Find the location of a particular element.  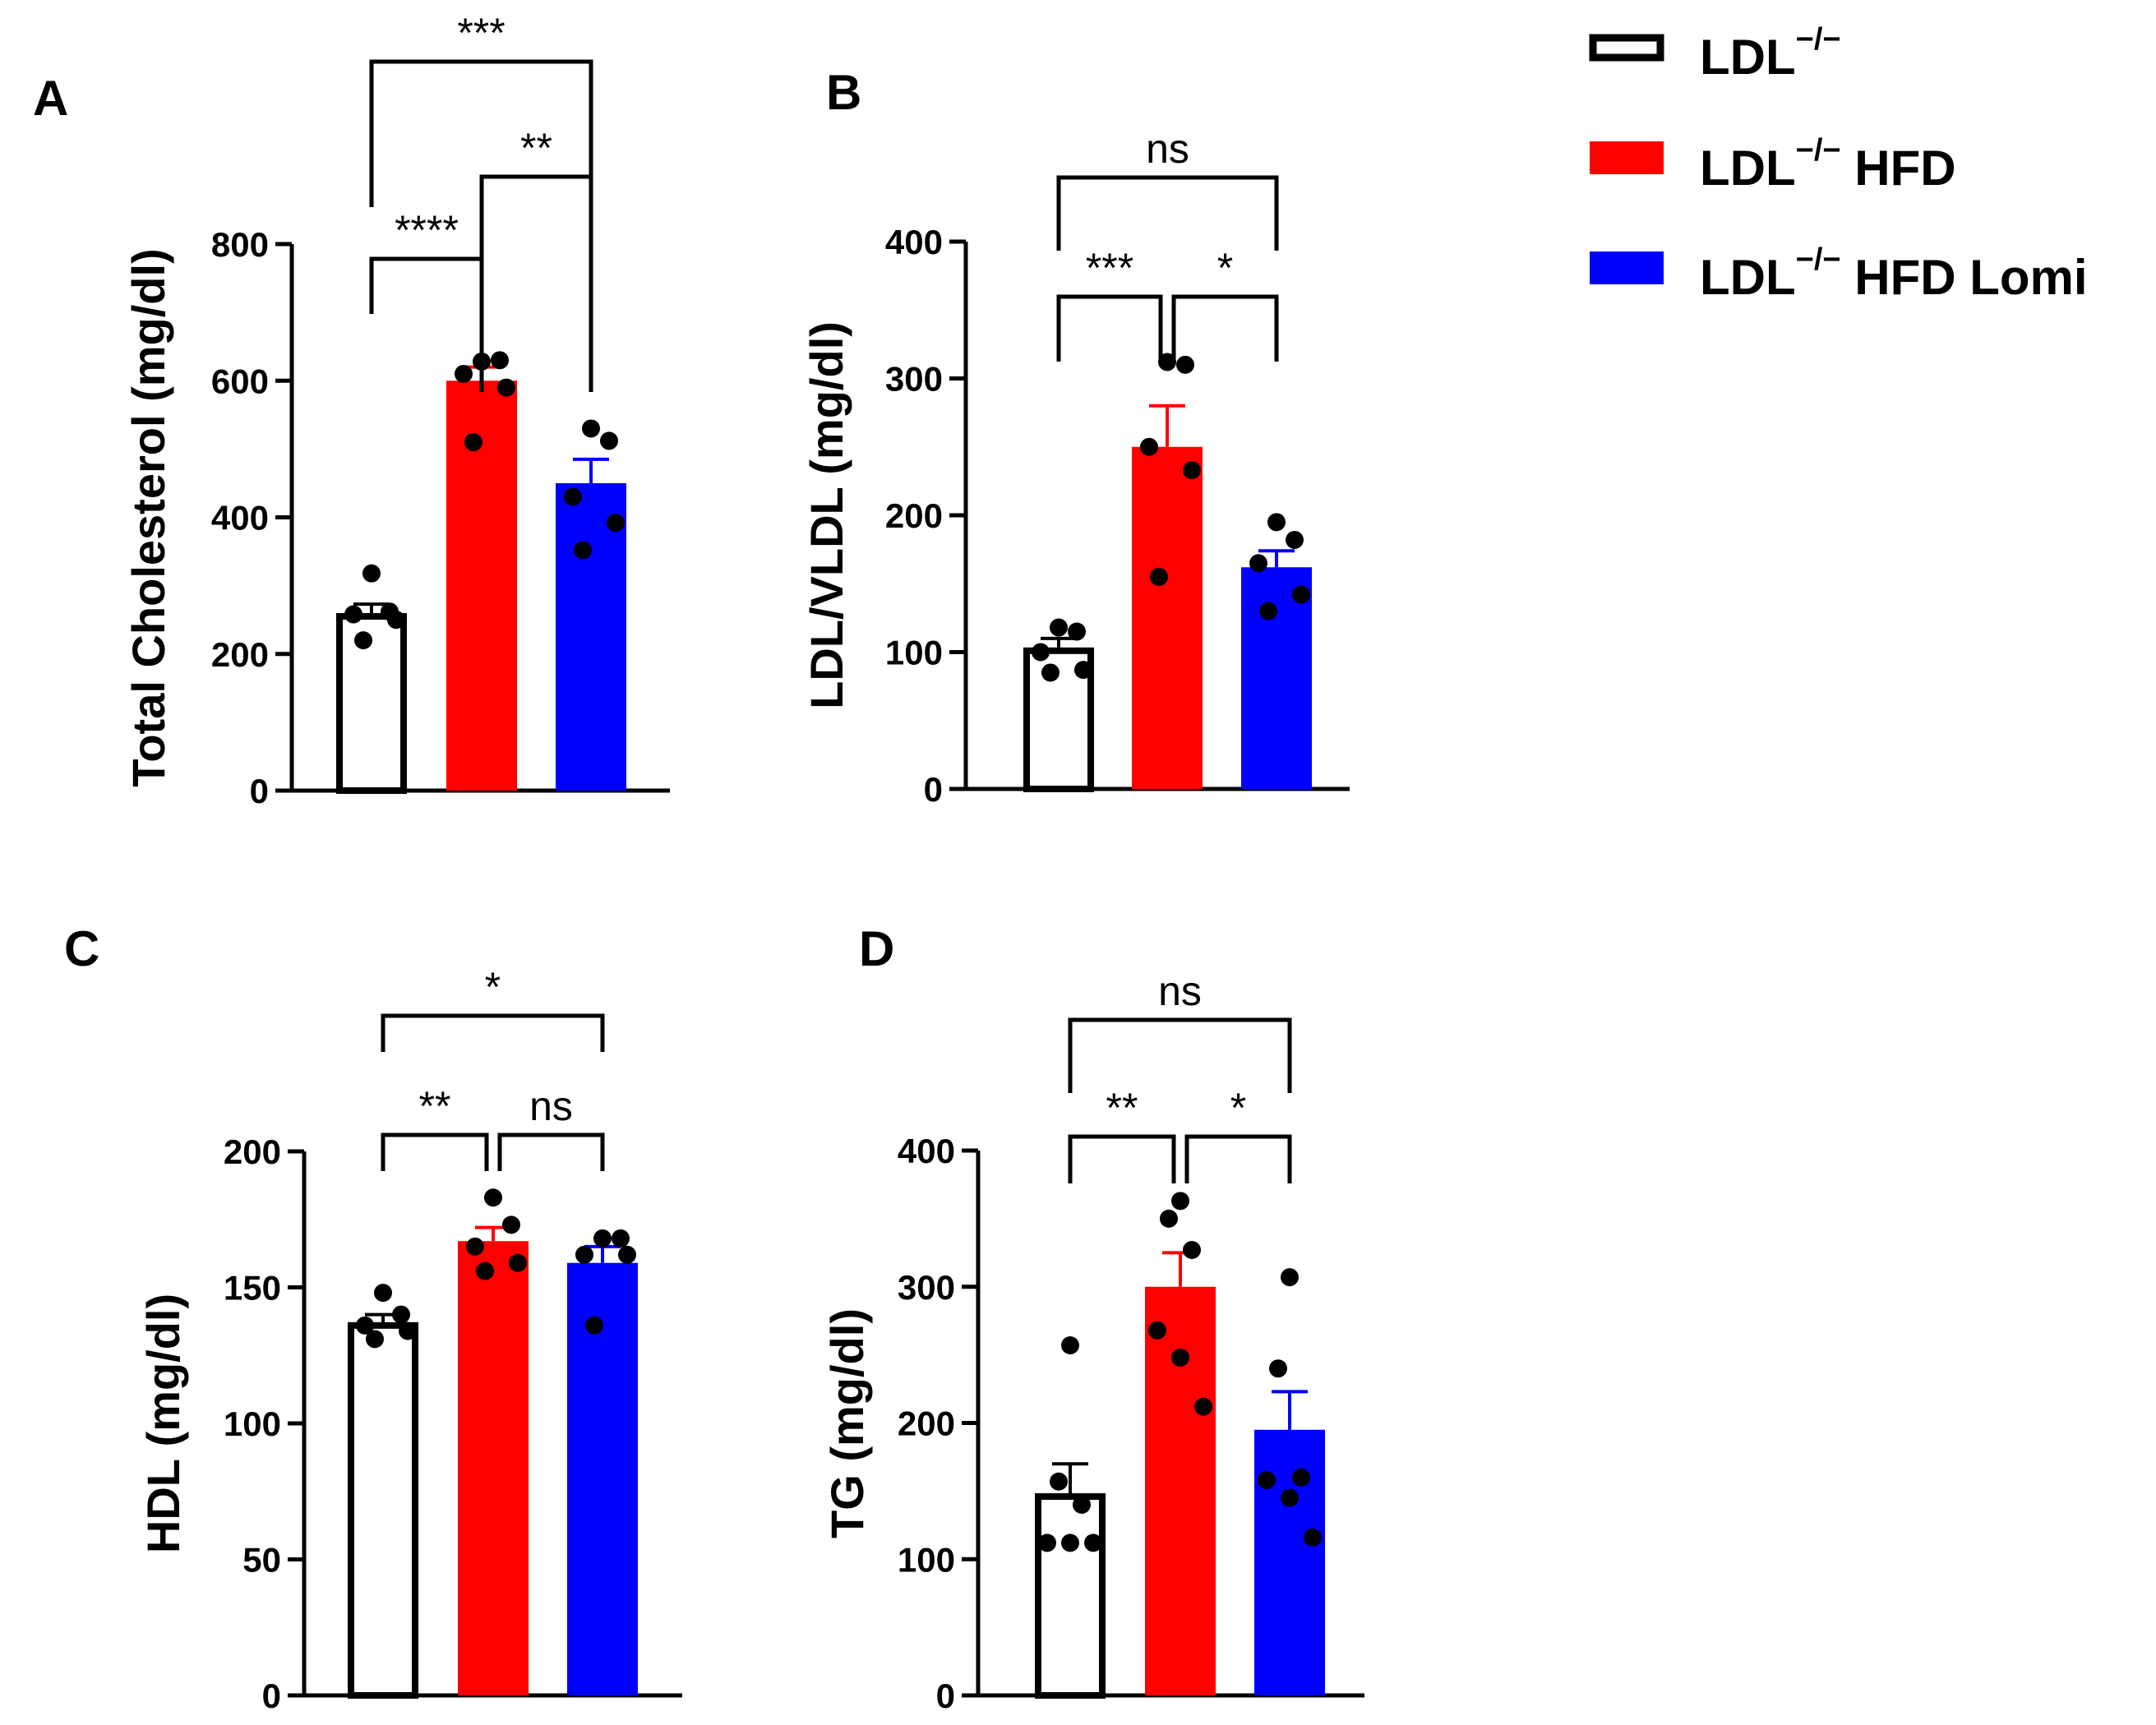

significance-label: * is located at coordinates (1238, 1108).